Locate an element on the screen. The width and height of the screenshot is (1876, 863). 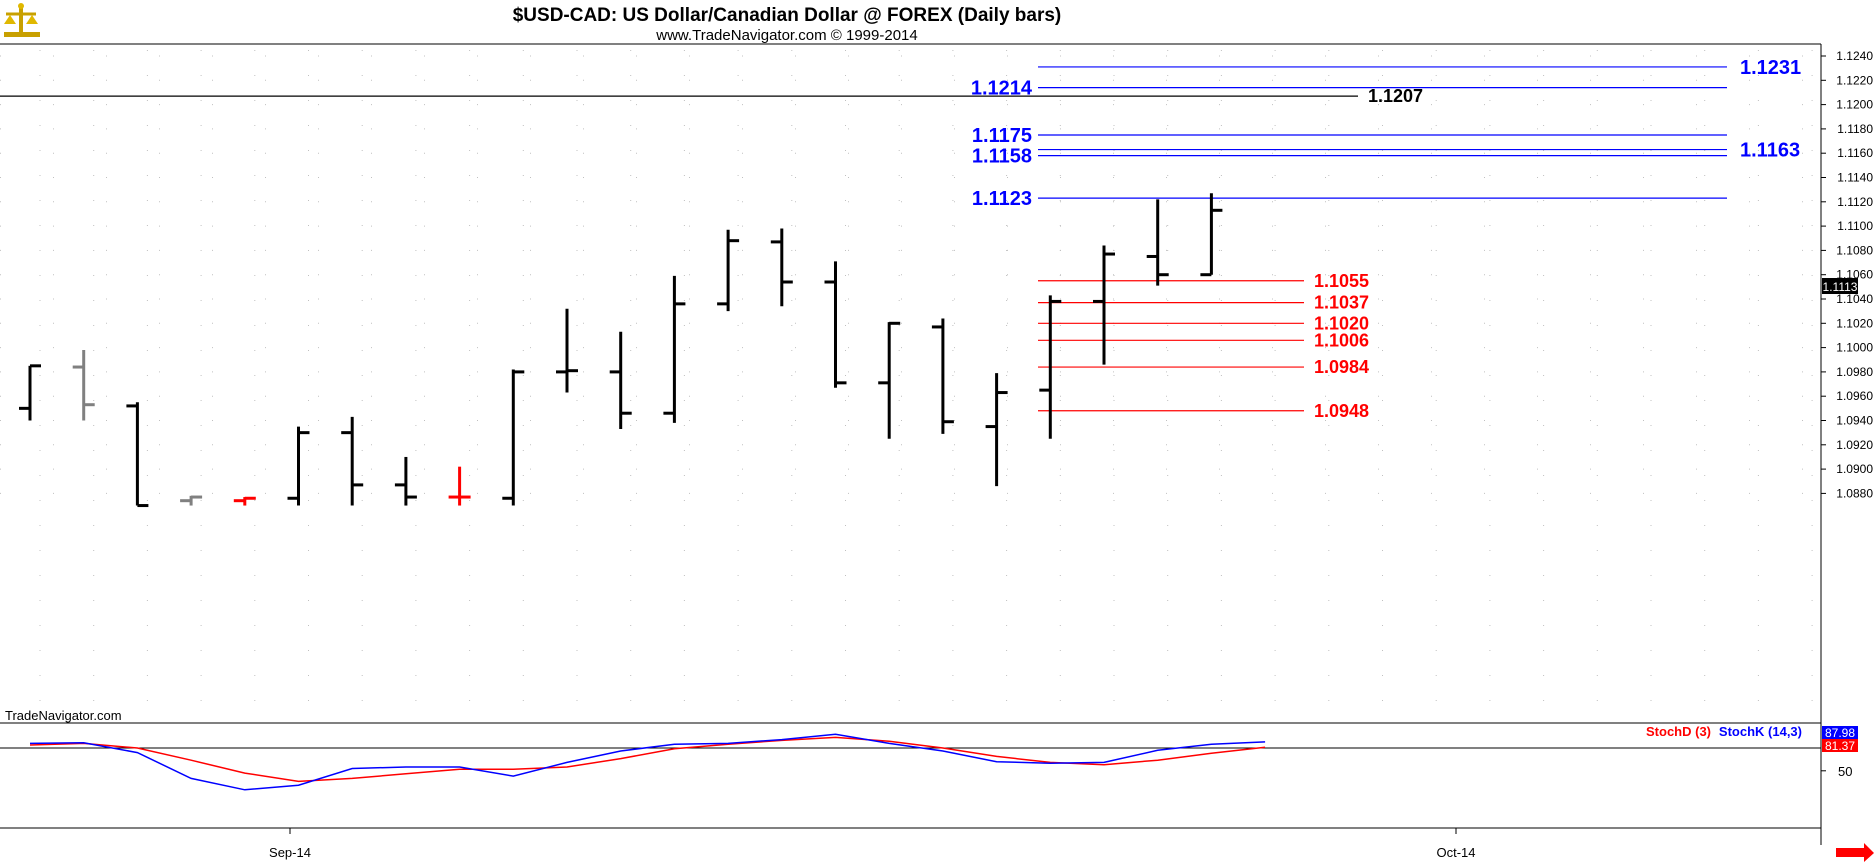
support-label: 1.1055 is located at coordinates (1341, 281).